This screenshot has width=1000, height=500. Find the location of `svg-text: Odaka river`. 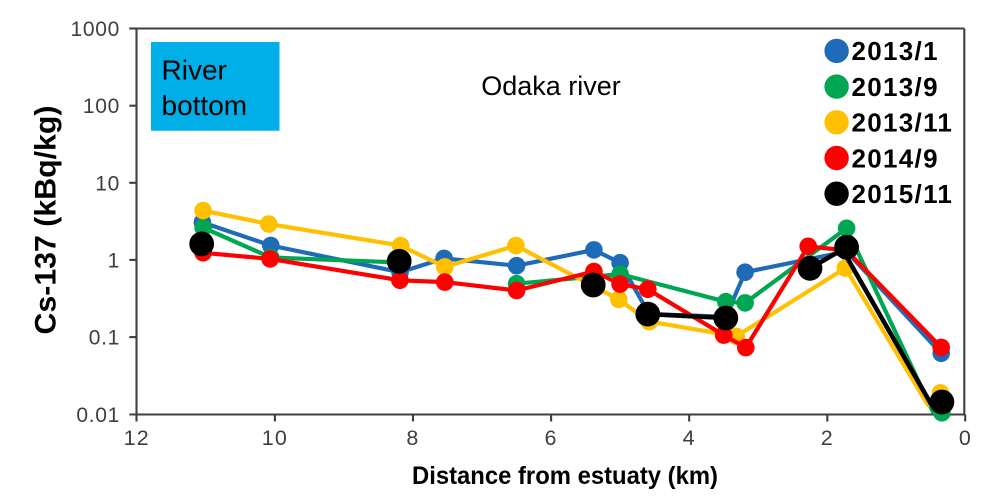

svg-text: Odaka river is located at coordinates (551, 86).